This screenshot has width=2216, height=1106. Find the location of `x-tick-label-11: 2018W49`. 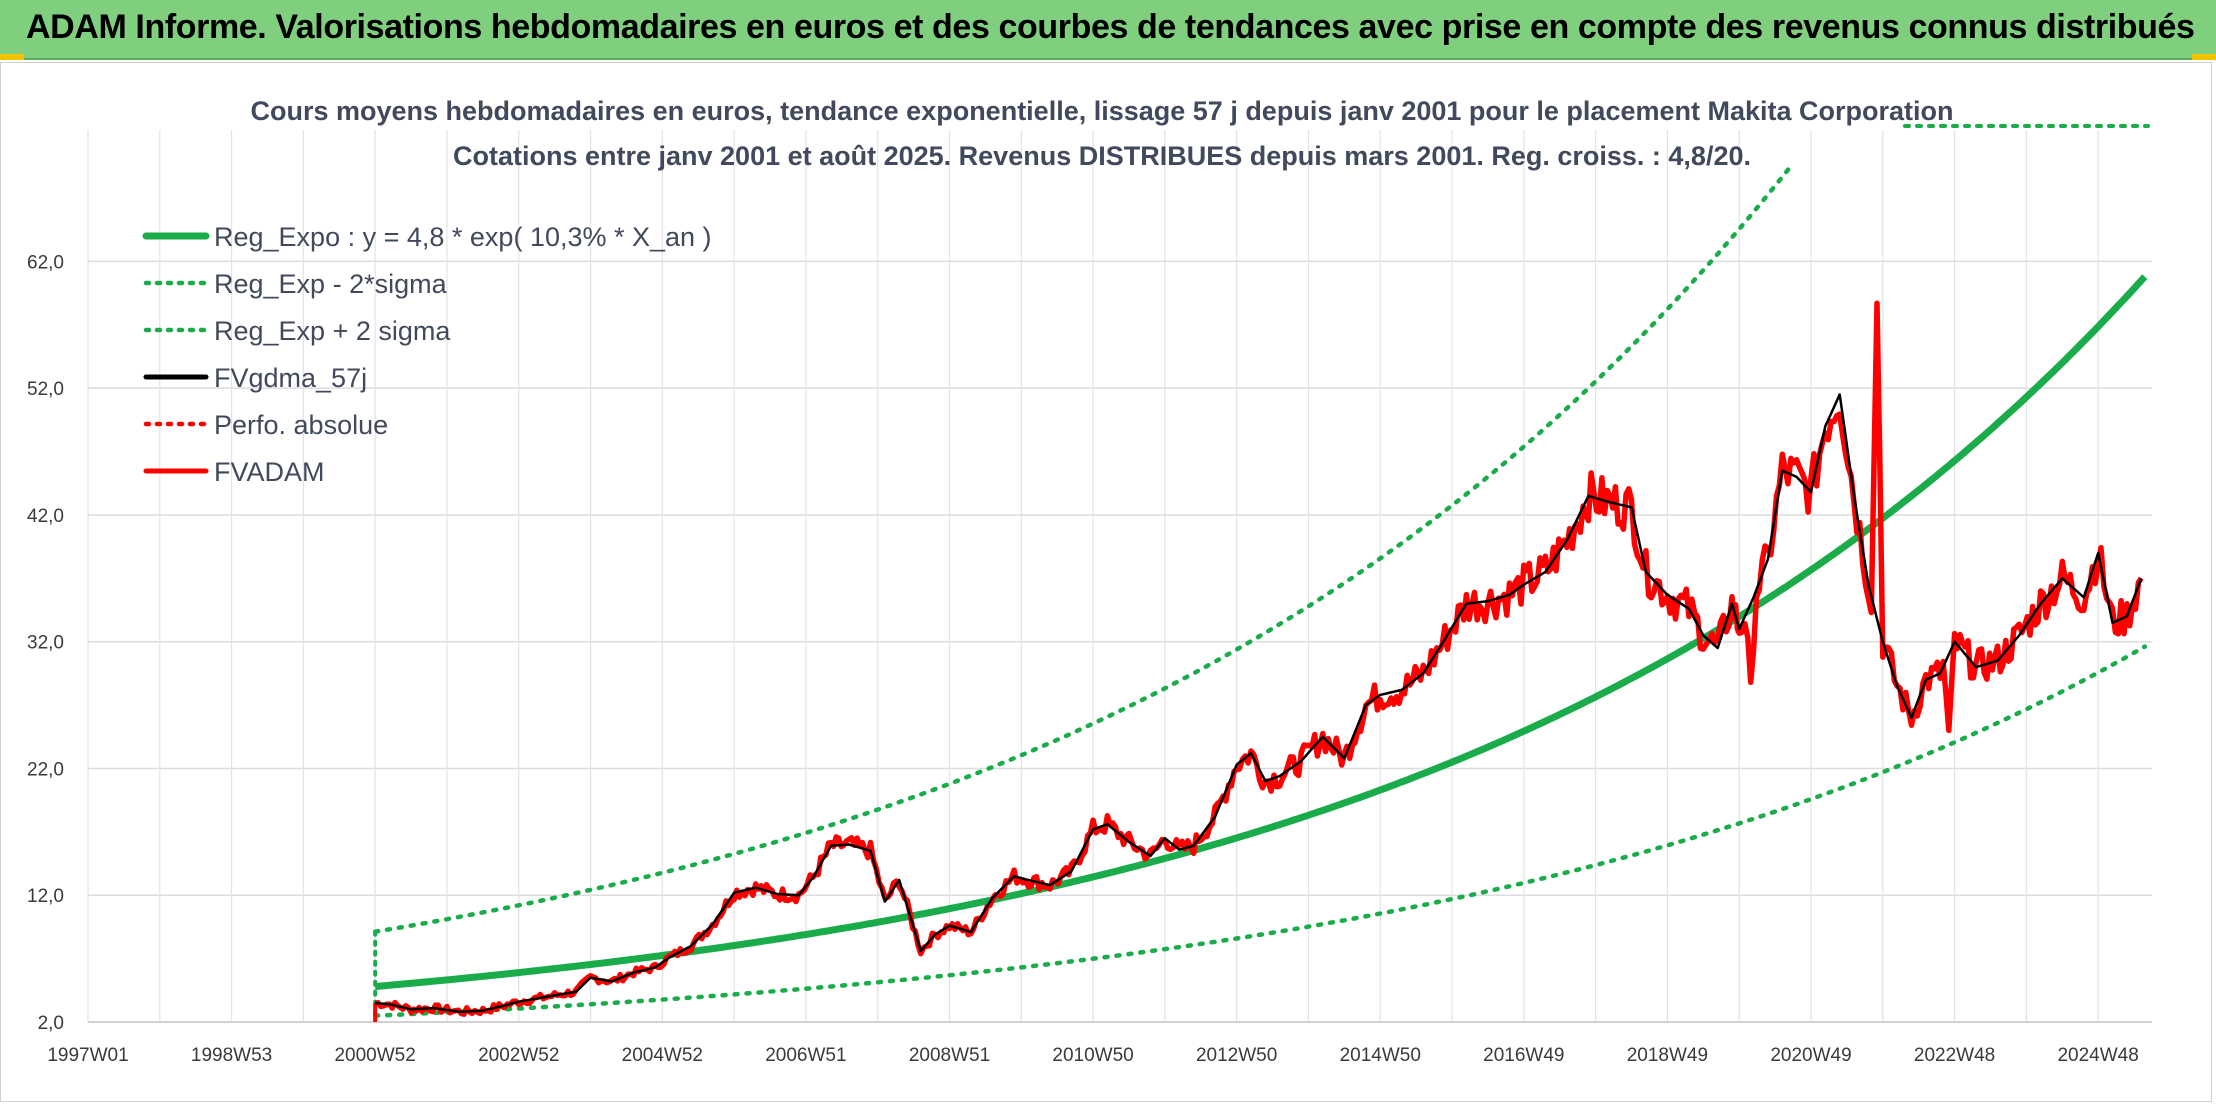

x-tick-label-11: 2018W49 is located at coordinates (1667, 1055).